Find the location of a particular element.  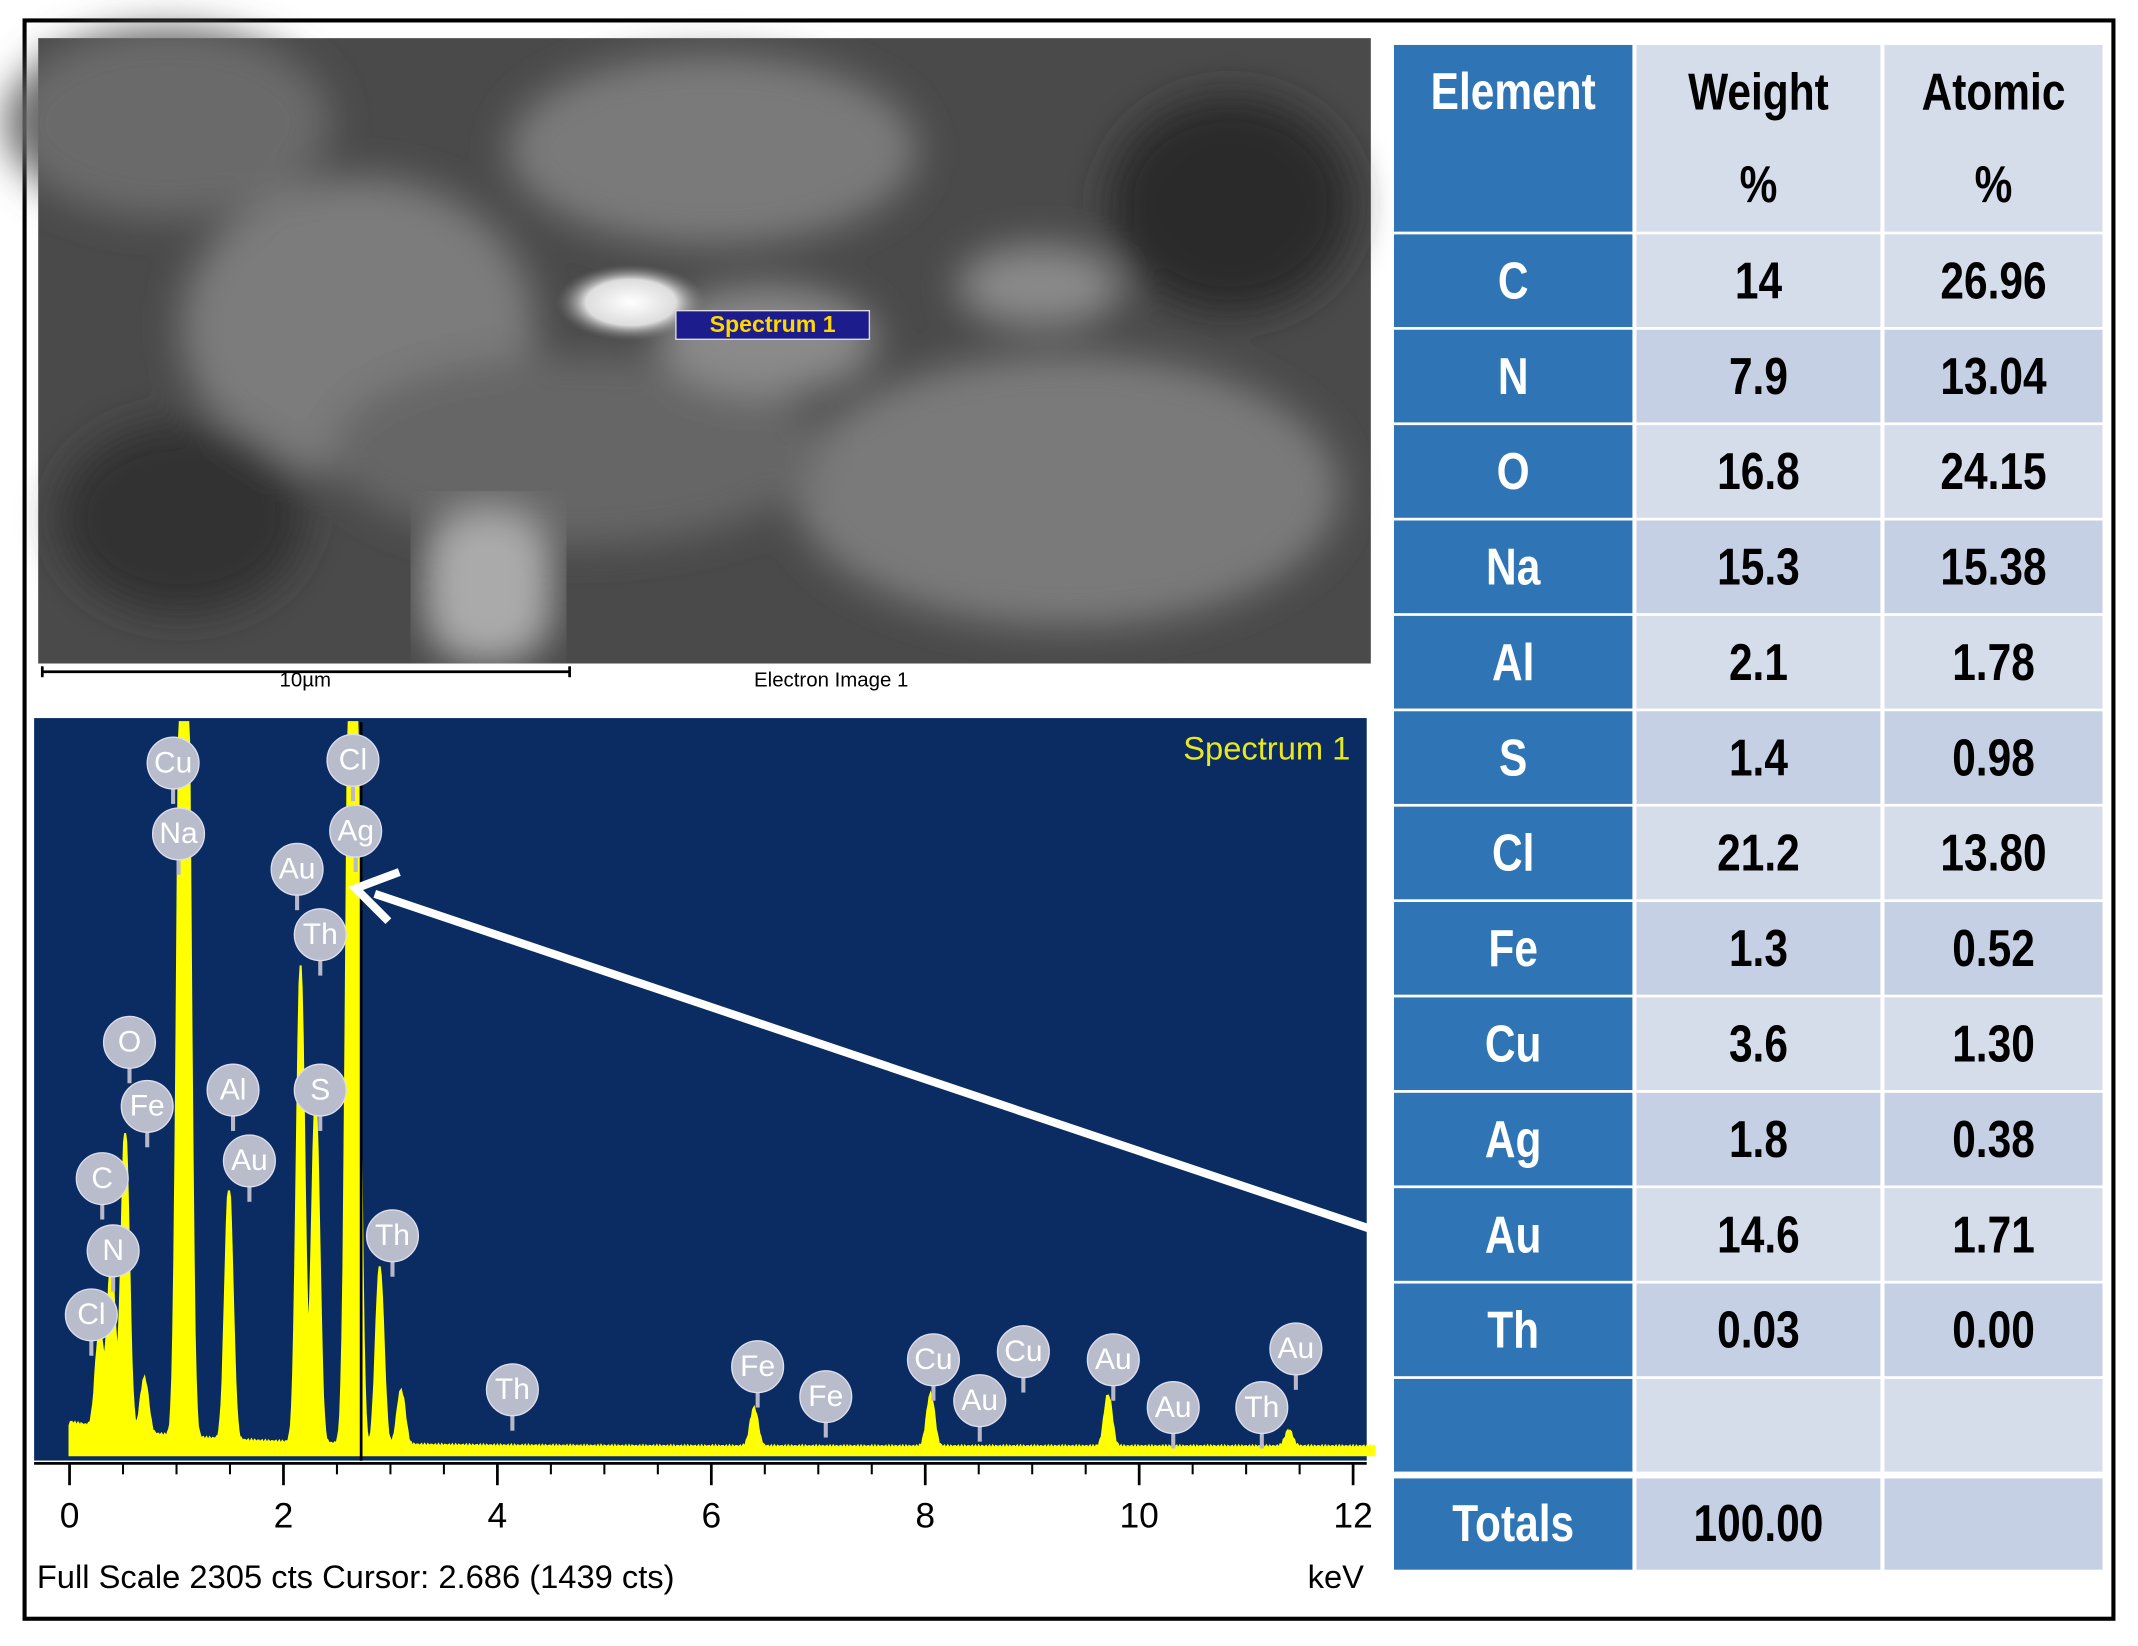

table-cell-text: S is located at coordinates (1513, 758).